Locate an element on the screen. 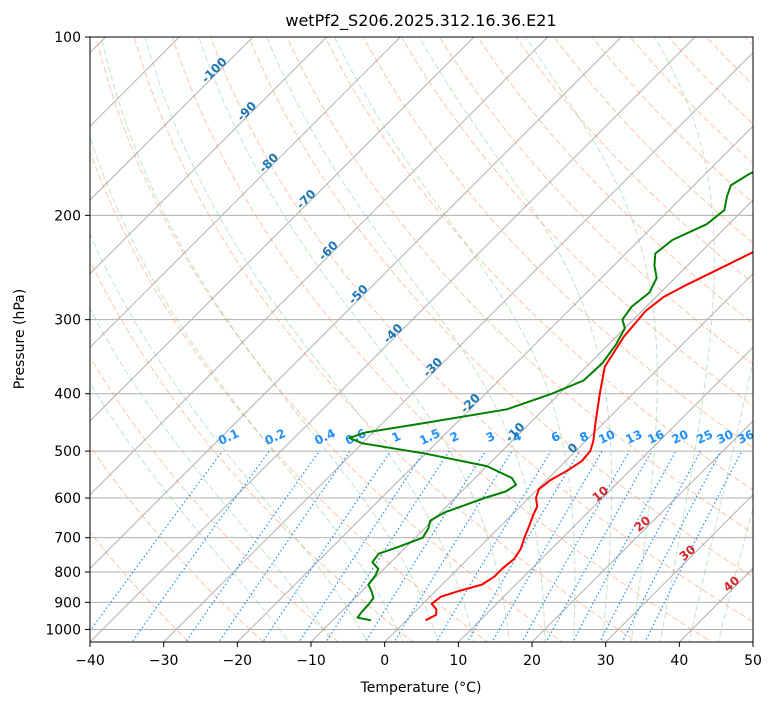 This screenshot has height=708, width=775. y-tick-label: 400 is located at coordinates (67, 395).